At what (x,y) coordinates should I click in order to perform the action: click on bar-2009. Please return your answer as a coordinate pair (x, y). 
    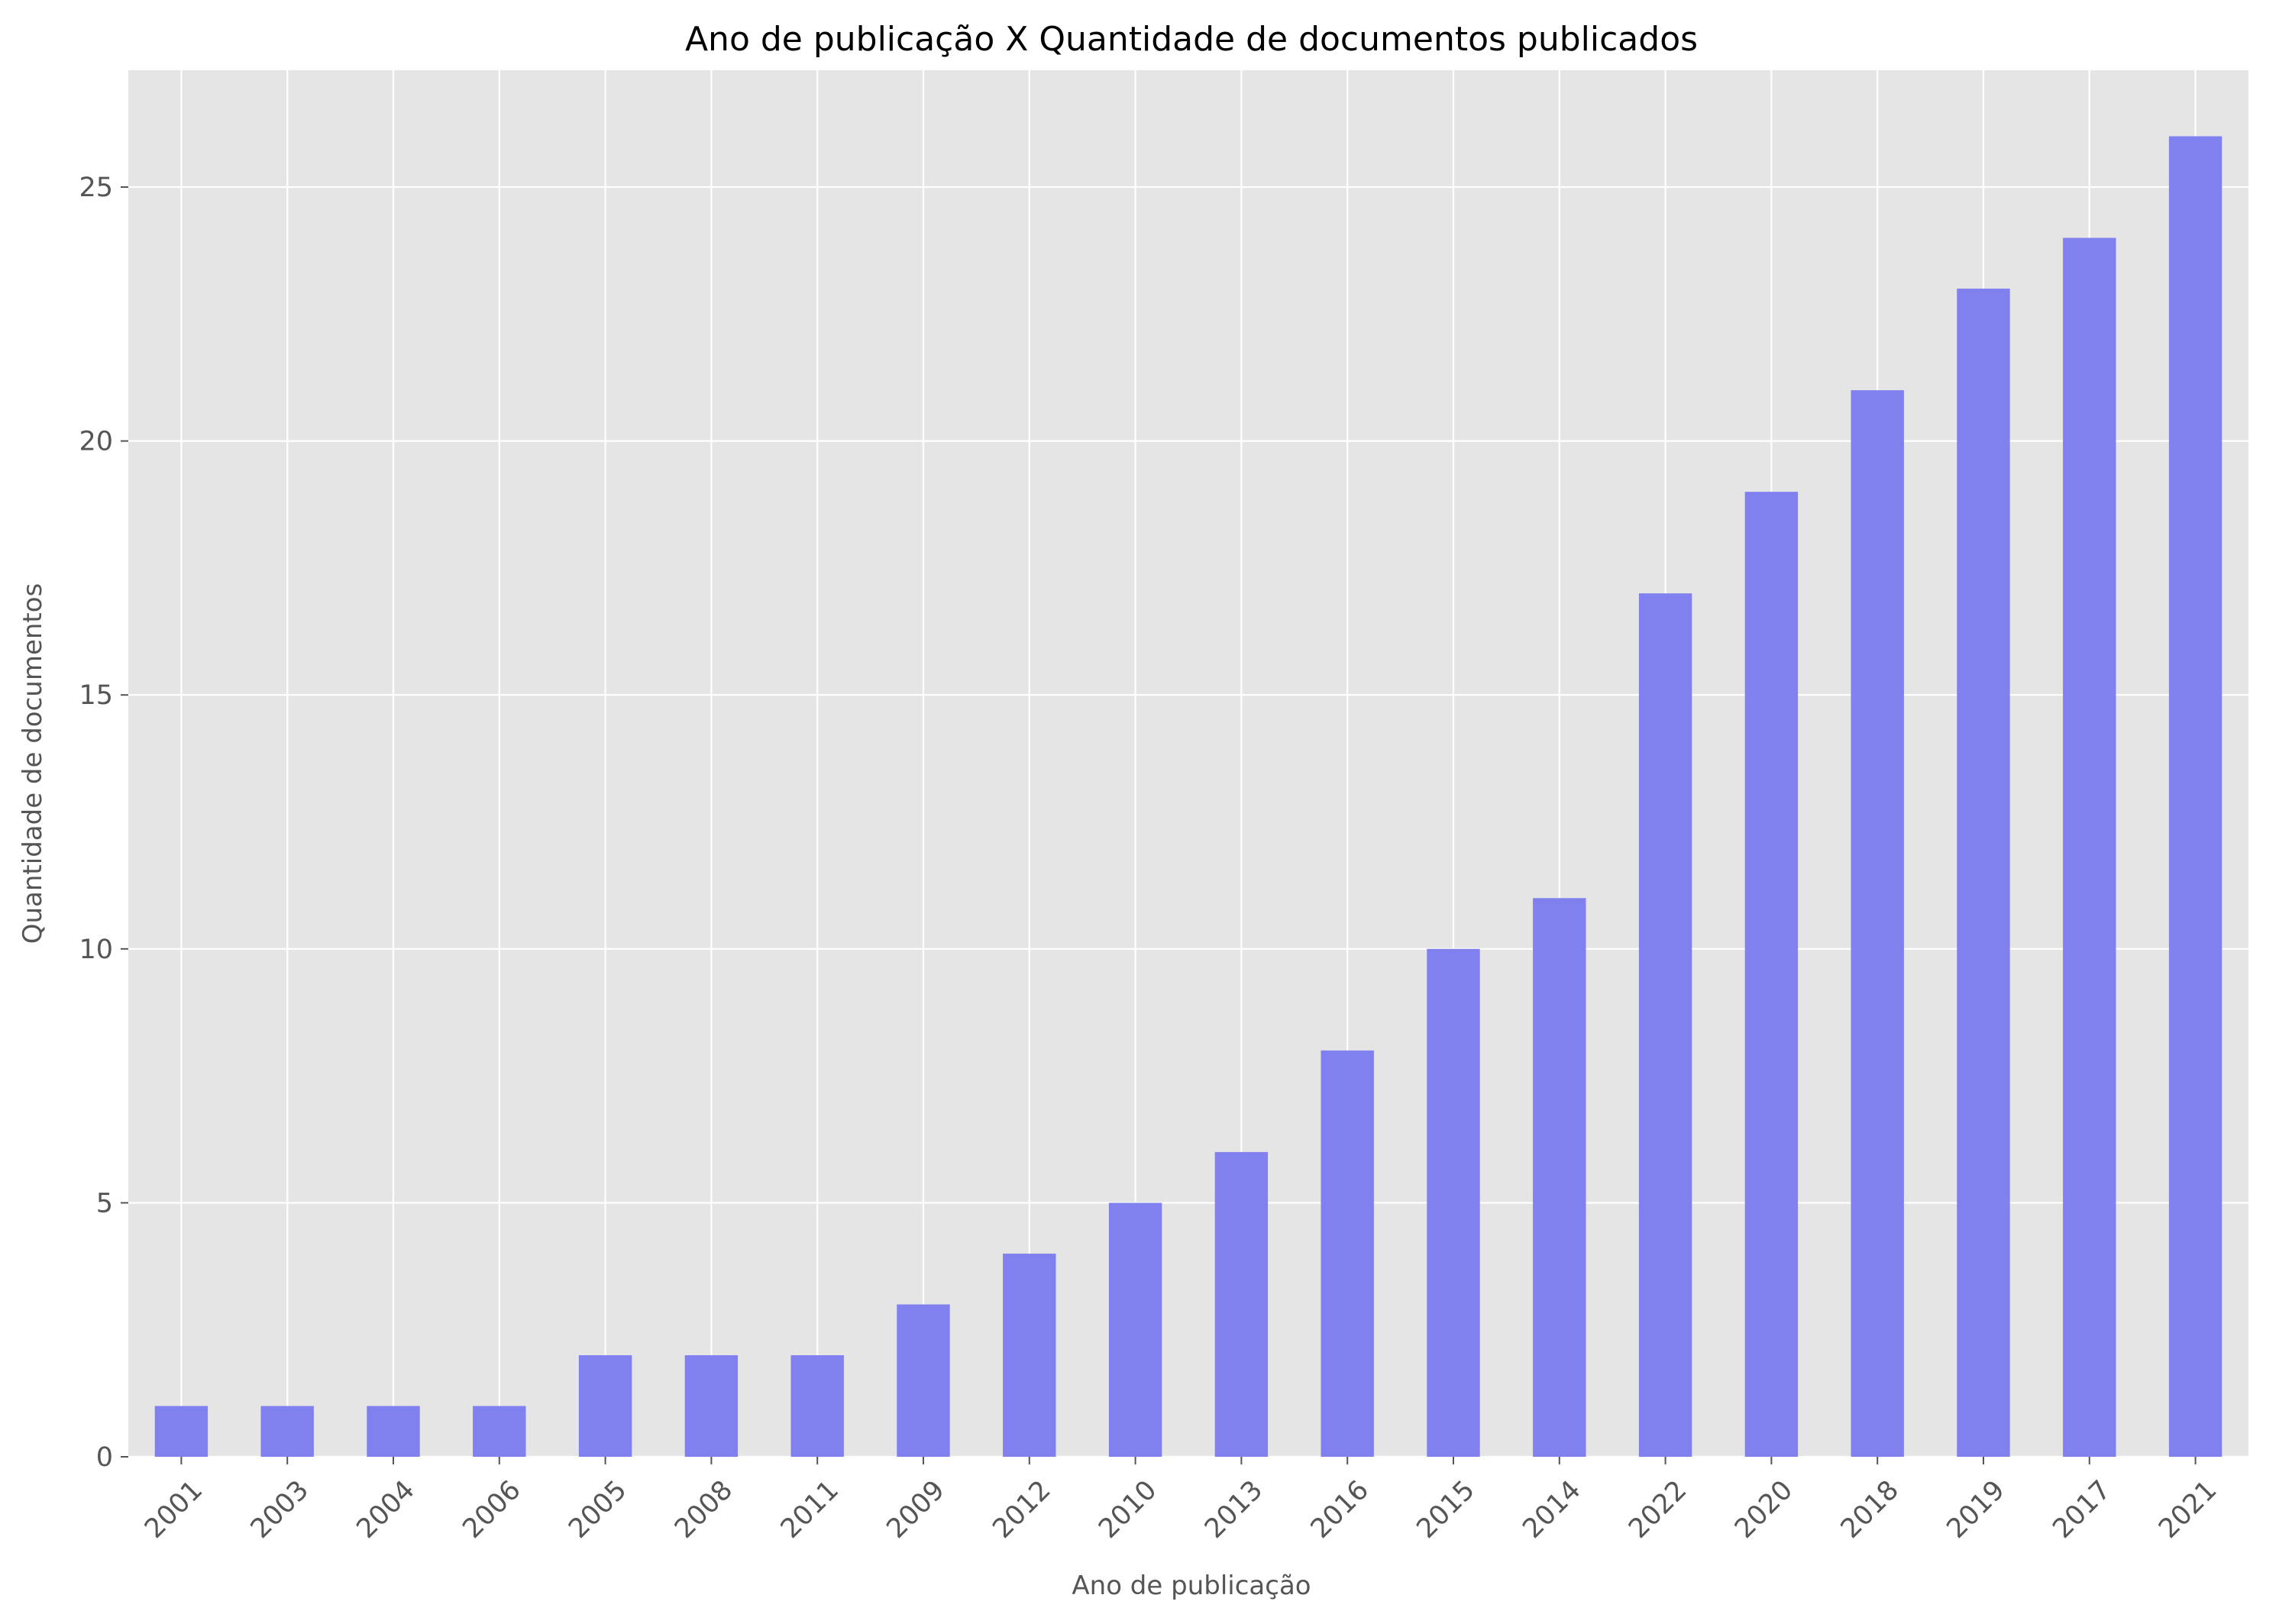
    Looking at the image, I should click on (924, 1380).